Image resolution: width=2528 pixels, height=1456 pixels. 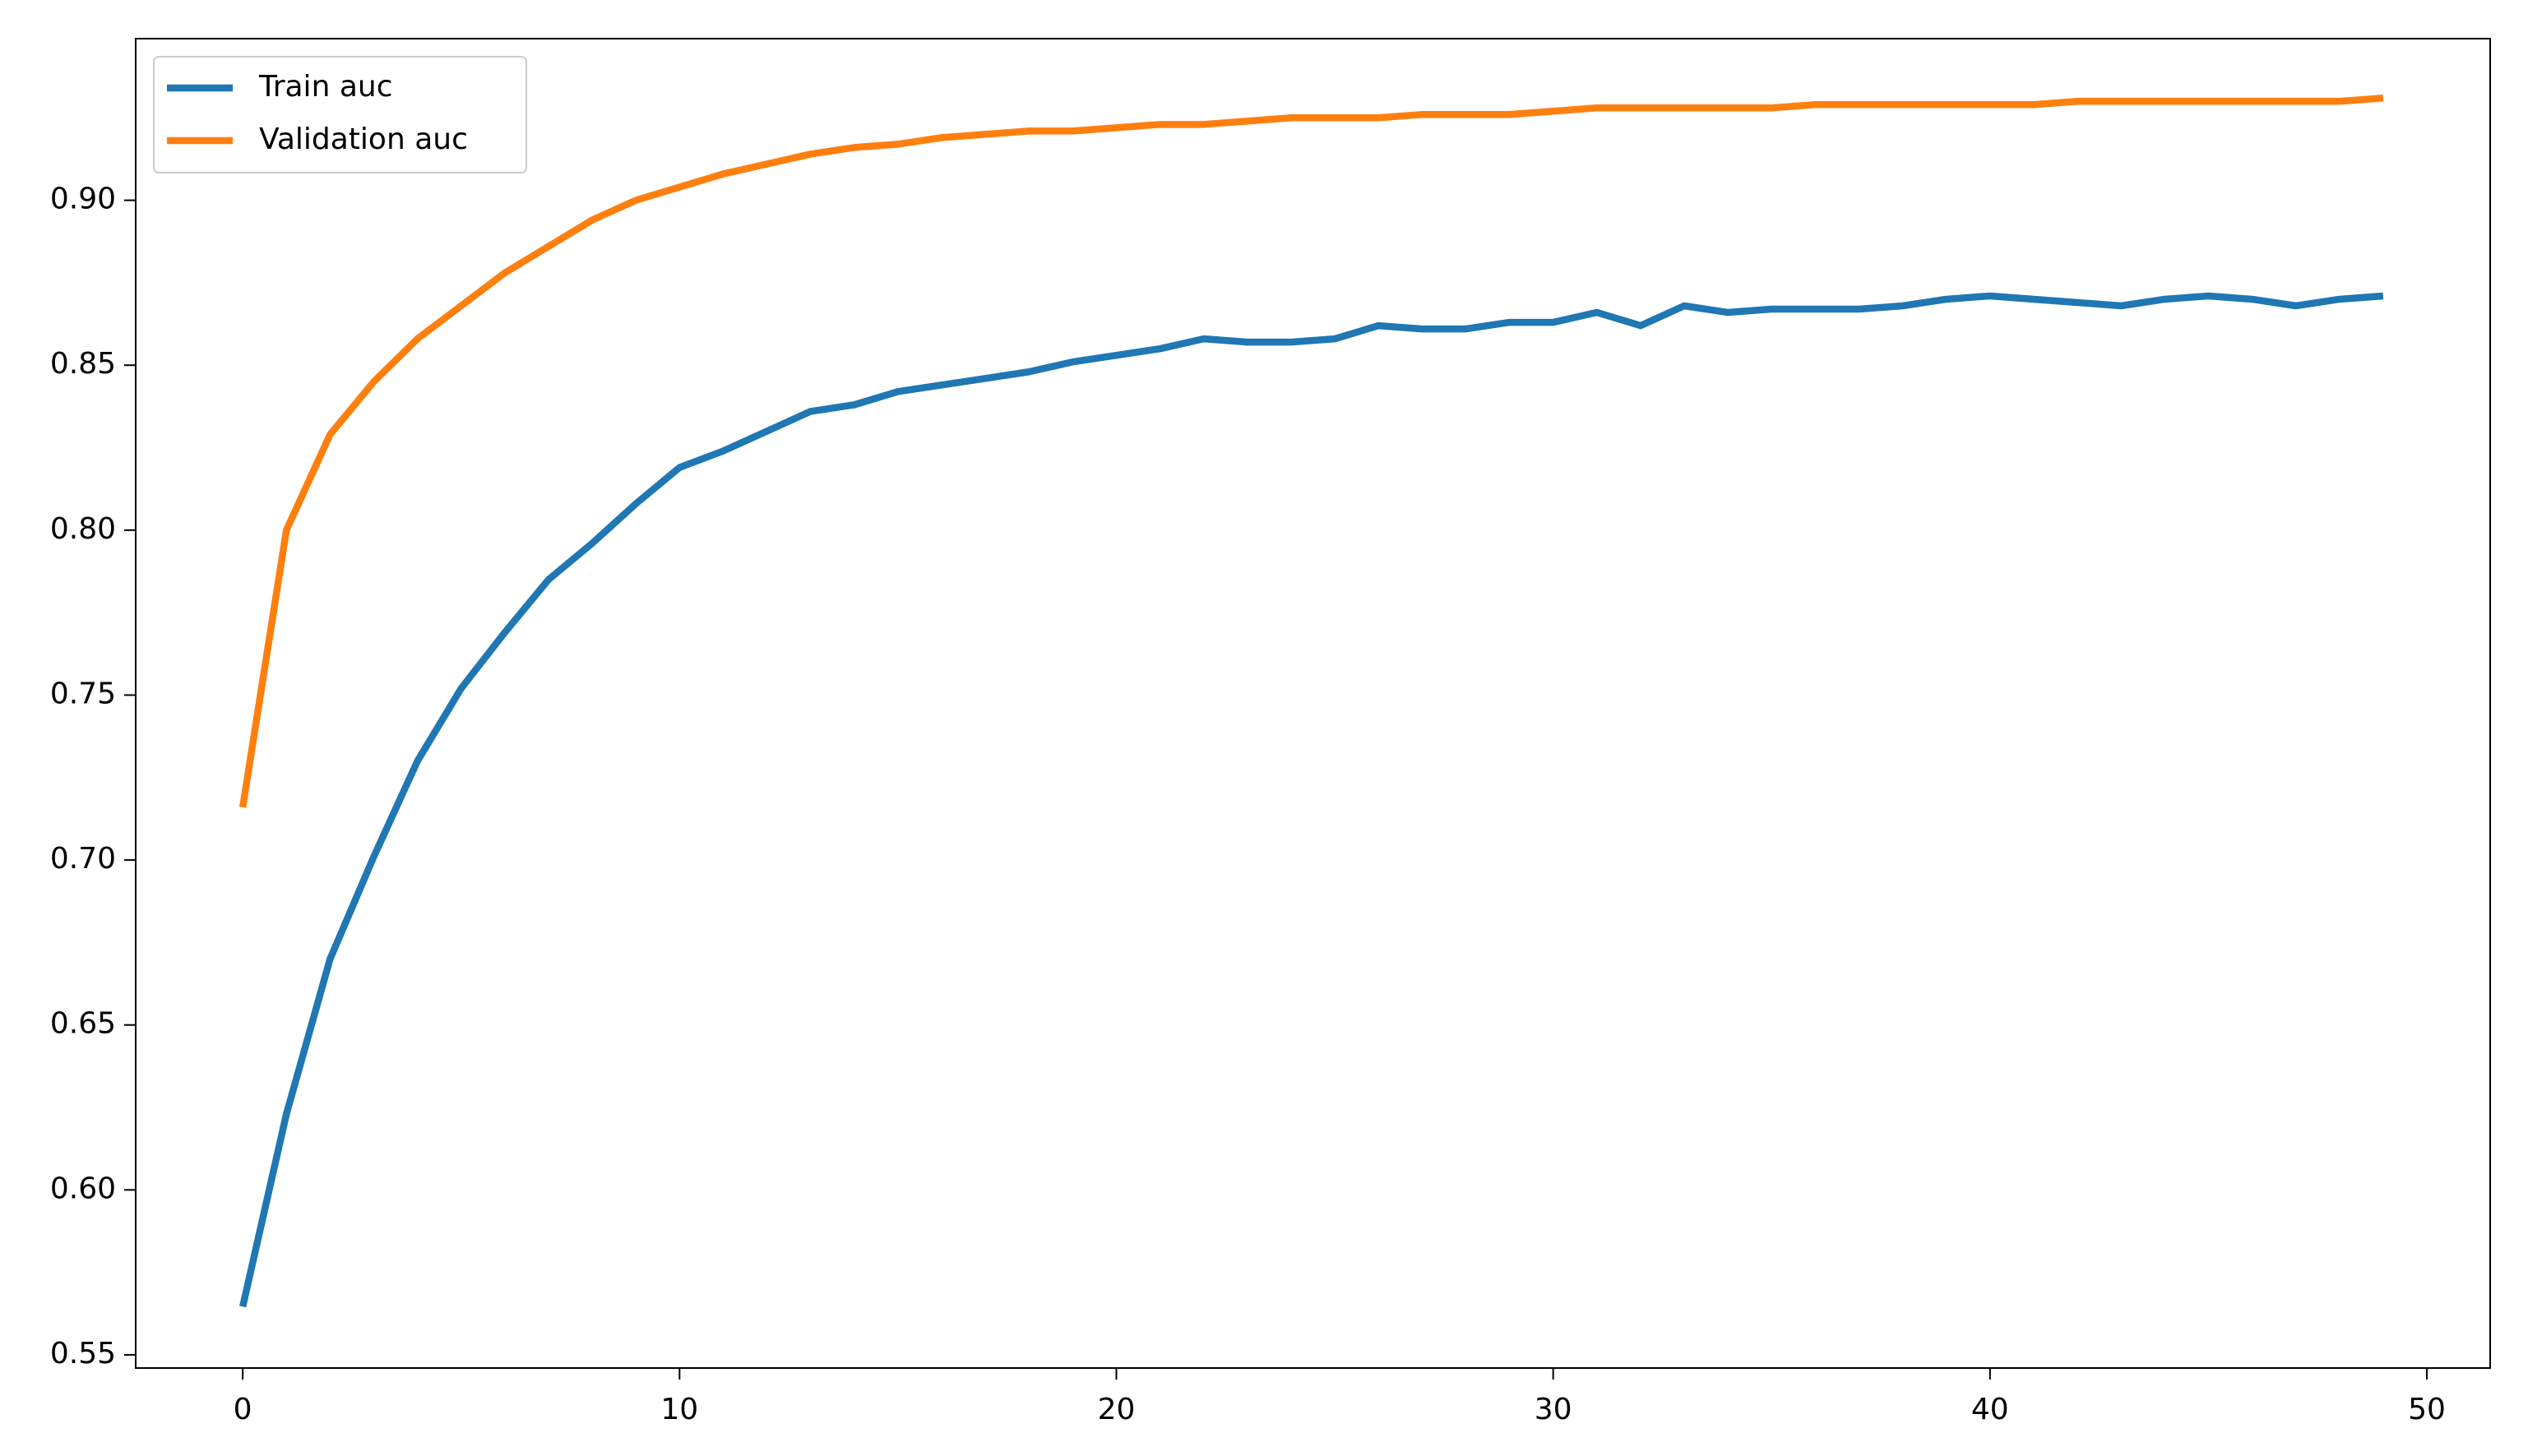 What do you see at coordinates (83, 1353) in the screenshot?
I see `y-tick-label: 0.55` at bounding box center [83, 1353].